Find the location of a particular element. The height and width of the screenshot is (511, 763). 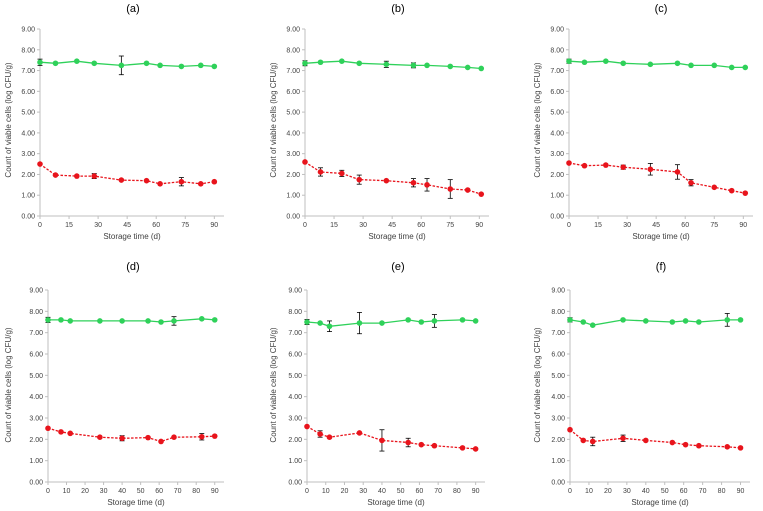

x-tick-label: 50 is located at coordinates (141, 491).